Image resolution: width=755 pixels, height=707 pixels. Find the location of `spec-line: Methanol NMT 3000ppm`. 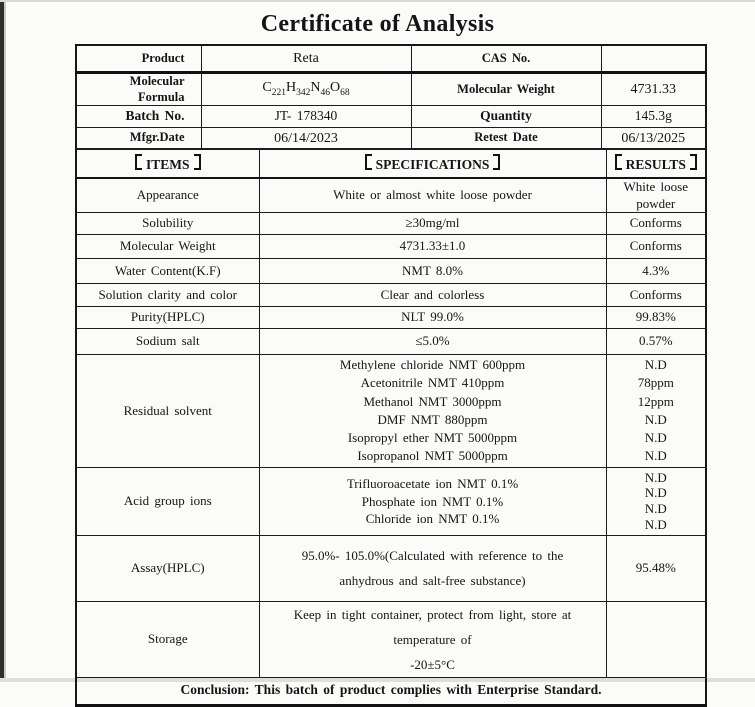

spec-line: Methanol NMT 3000ppm is located at coordinates (432, 401).